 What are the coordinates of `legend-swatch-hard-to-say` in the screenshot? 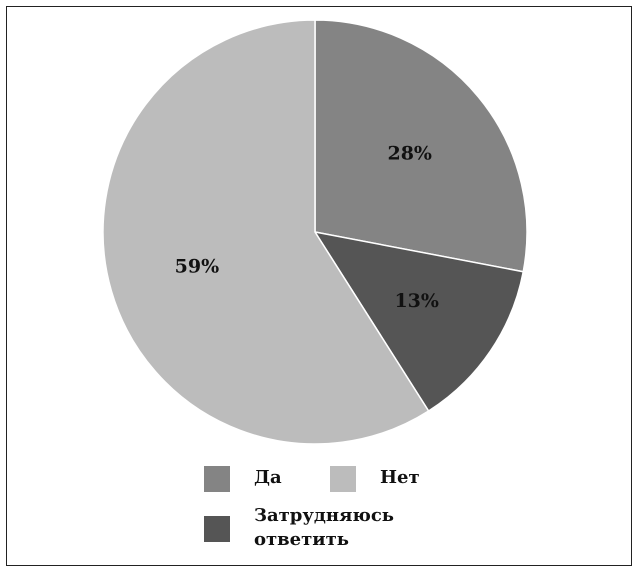 It's located at (217, 529).